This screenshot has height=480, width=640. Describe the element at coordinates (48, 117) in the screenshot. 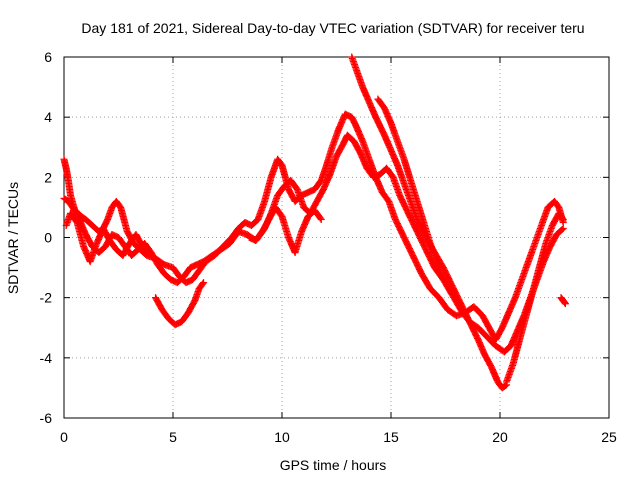

I see `y-tick-label: 4` at that location.